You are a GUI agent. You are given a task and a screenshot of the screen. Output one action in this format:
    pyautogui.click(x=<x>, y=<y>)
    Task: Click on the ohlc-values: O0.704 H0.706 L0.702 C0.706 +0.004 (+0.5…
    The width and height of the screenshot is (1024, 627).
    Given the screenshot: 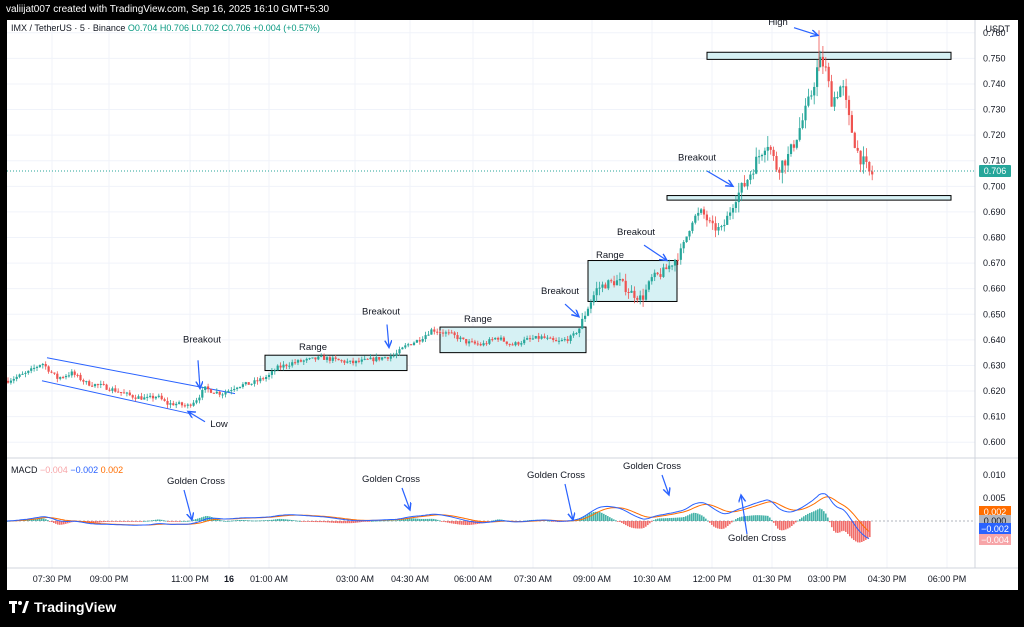 What is the action you would take?
    pyautogui.click(x=224, y=28)
    